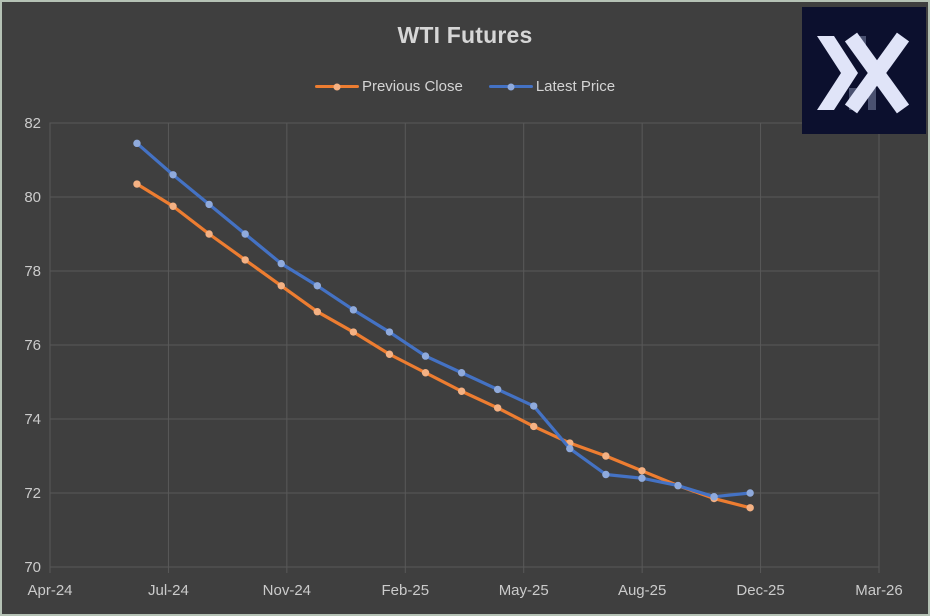 Image resolution: width=930 pixels, height=616 pixels. I want to click on chart-title: WTI Futures, so click(465, 35).